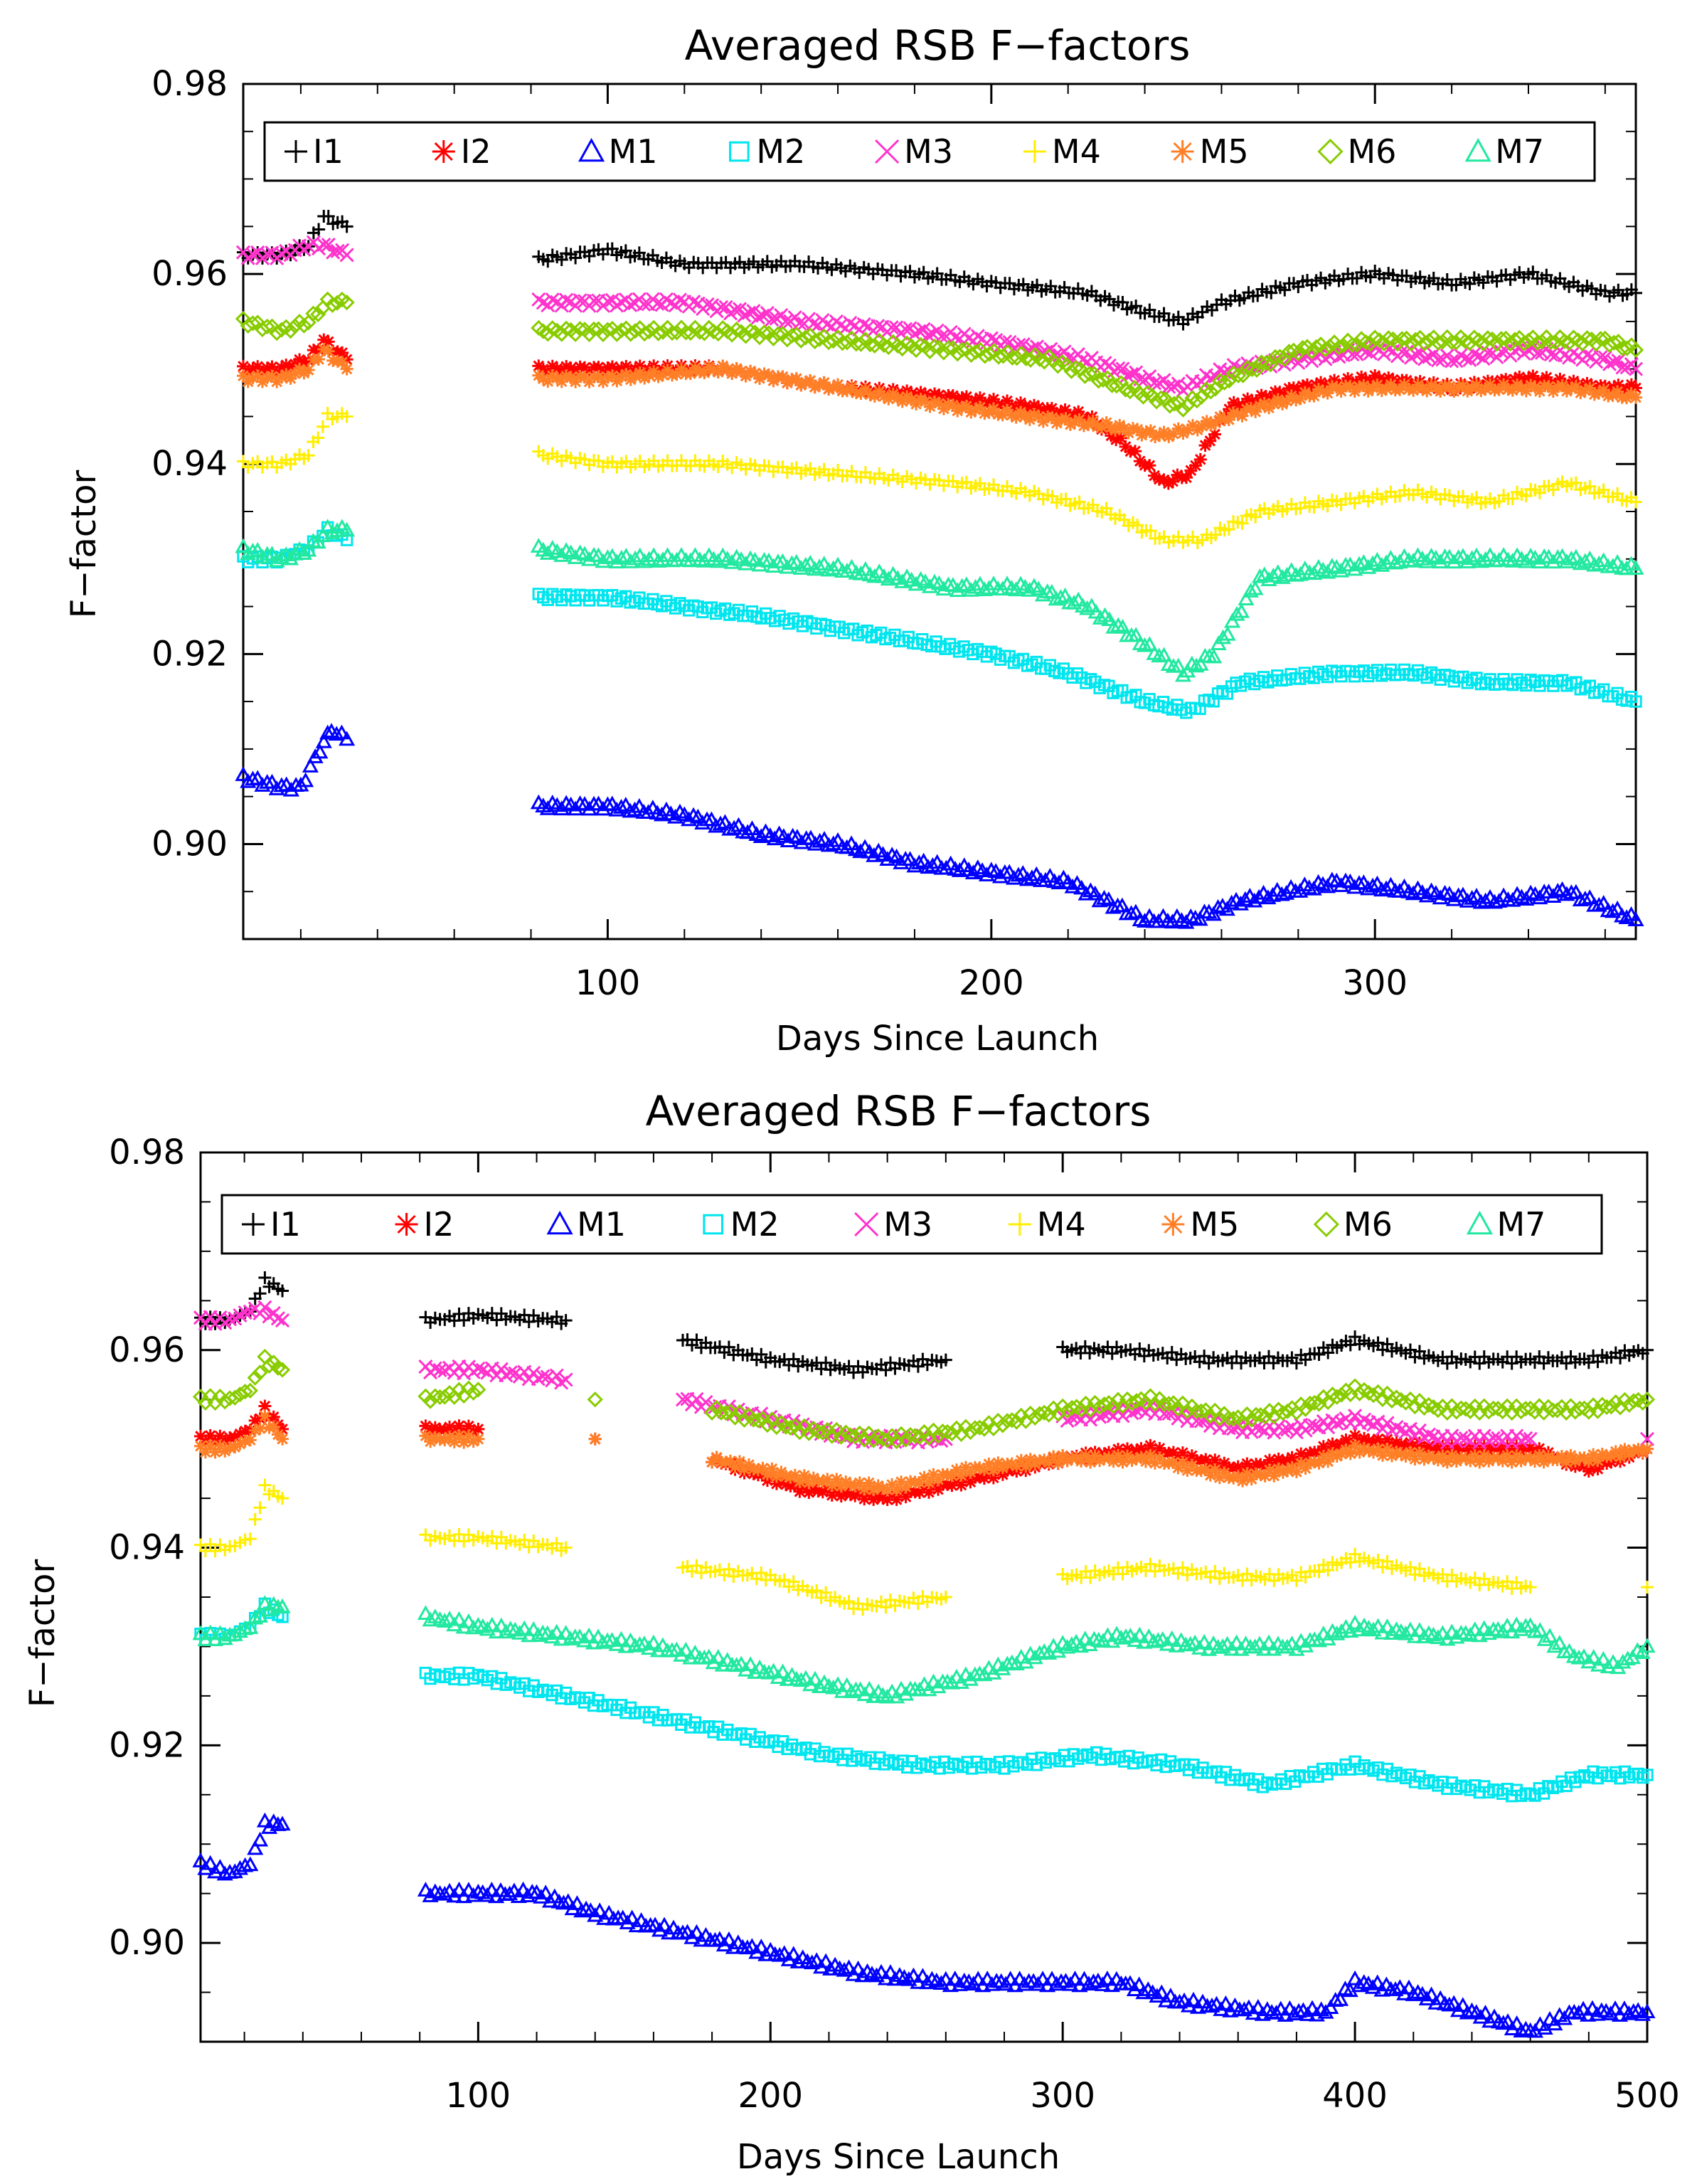 Image resolution: width=1697 pixels, height=2184 pixels. What do you see at coordinates (780, 151) in the screenshot?
I see `chart-1-legend-label-m2: M2` at bounding box center [780, 151].